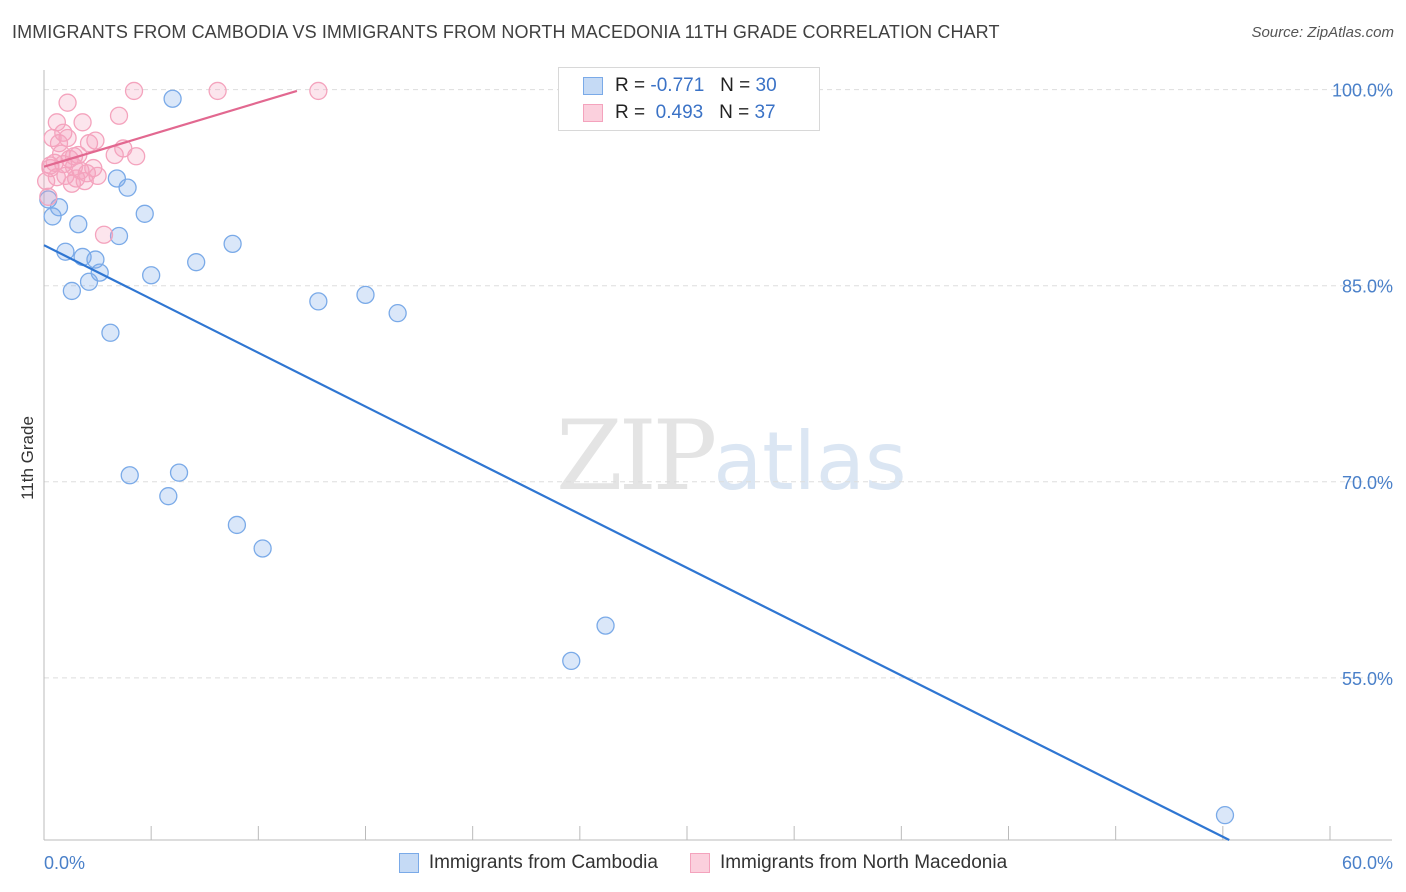 This screenshot has height=892, width=1406. I want to click on legend-row-macedonia: R = 0.493 N = 37, so click(679, 113).